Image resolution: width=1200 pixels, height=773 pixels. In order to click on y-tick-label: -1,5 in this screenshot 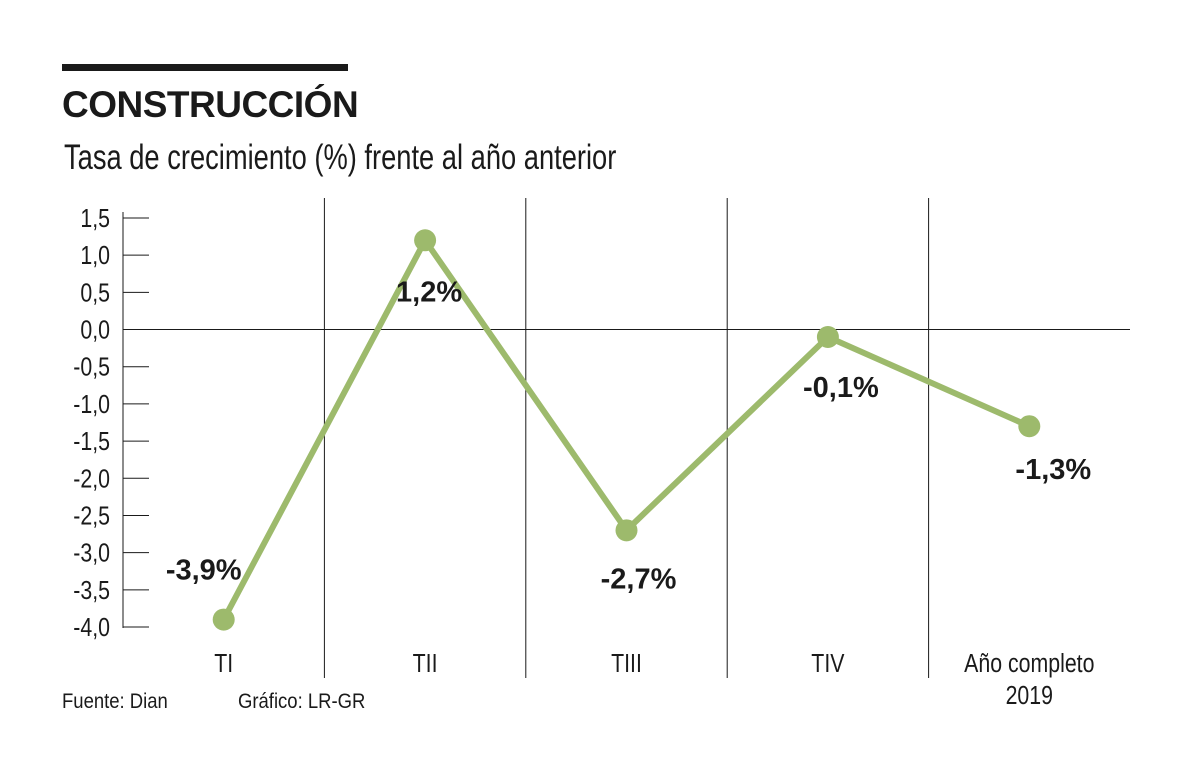, I will do `click(91, 442)`.